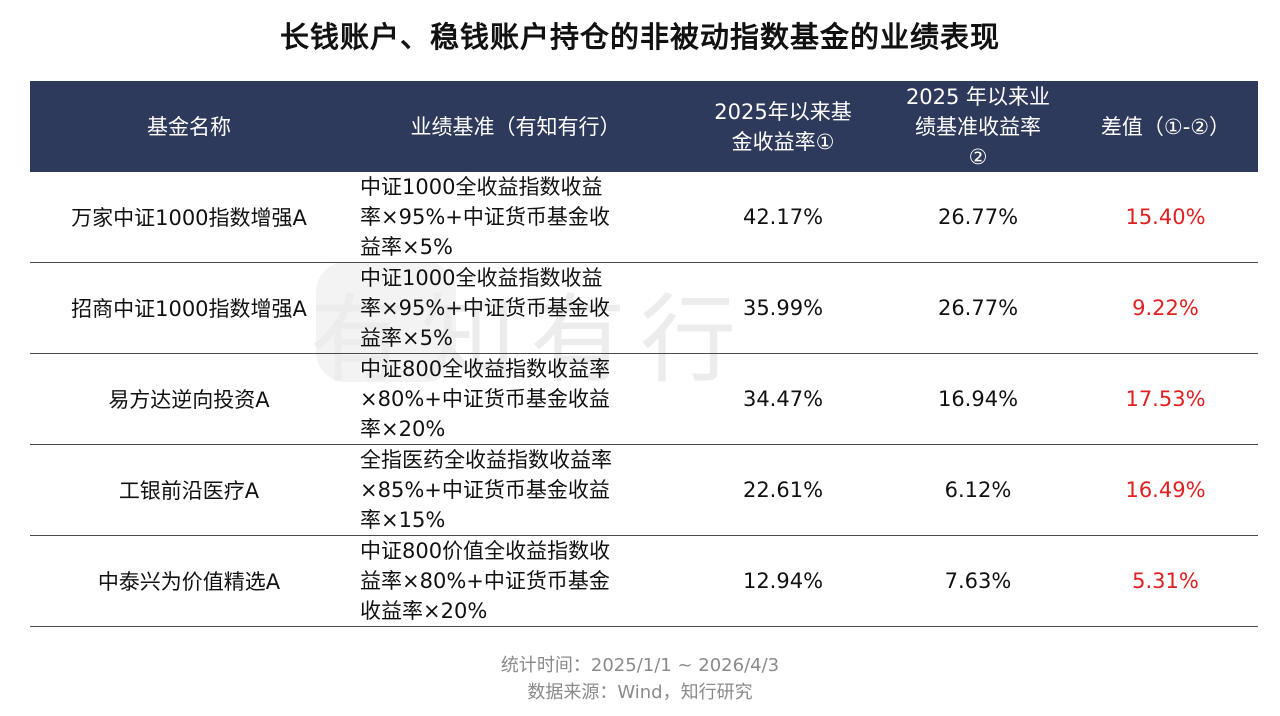 The height and width of the screenshot is (716, 1280). Describe the element at coordinates (978, 490) in the screenshot. I see `benchmark-return-cell: 6.12%` at that location.